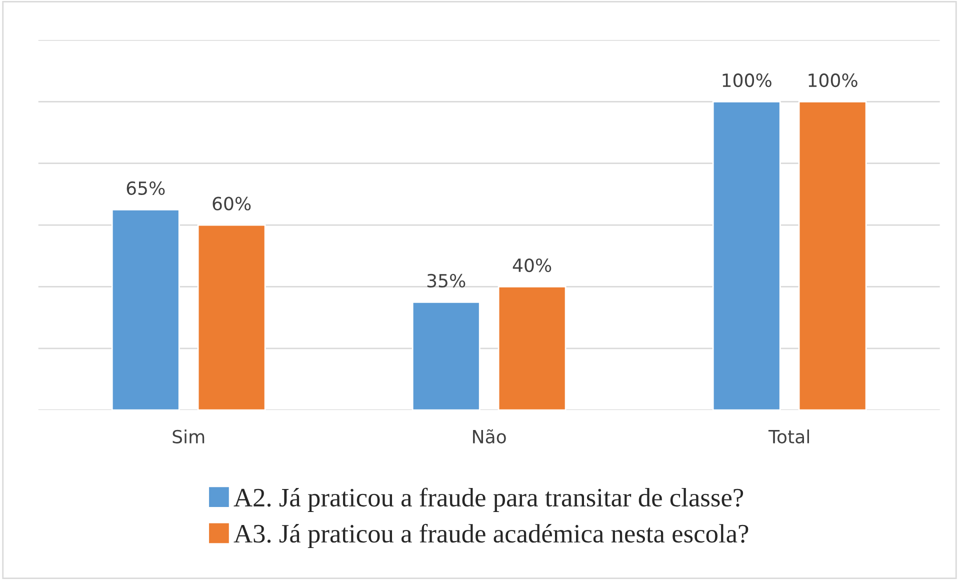 The image size is (959, 580). I want to click on x-tick-label: Sim, so click(188, 437).